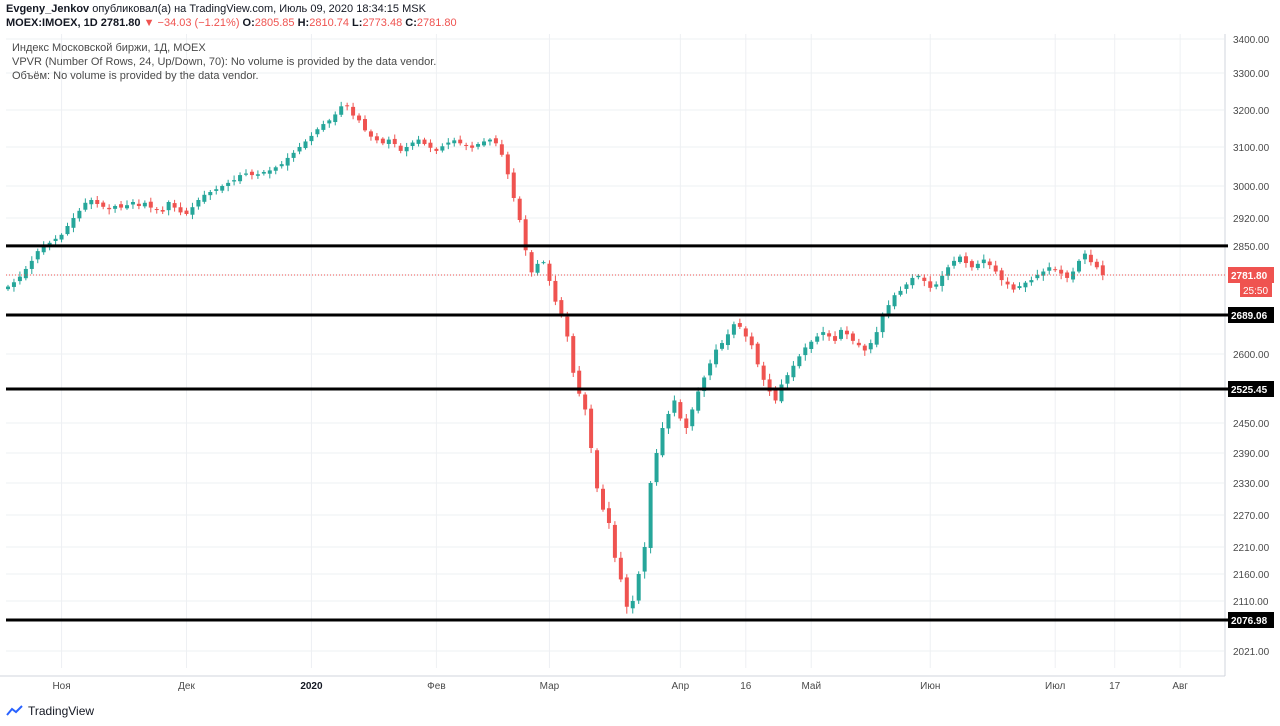 Image resolution: width=1280 pixels, height=726 pixels. What do you see at coordinates (746, 686) in the screenshot?
I see `time-axis-label: 16` at bounding box center [746, 686].